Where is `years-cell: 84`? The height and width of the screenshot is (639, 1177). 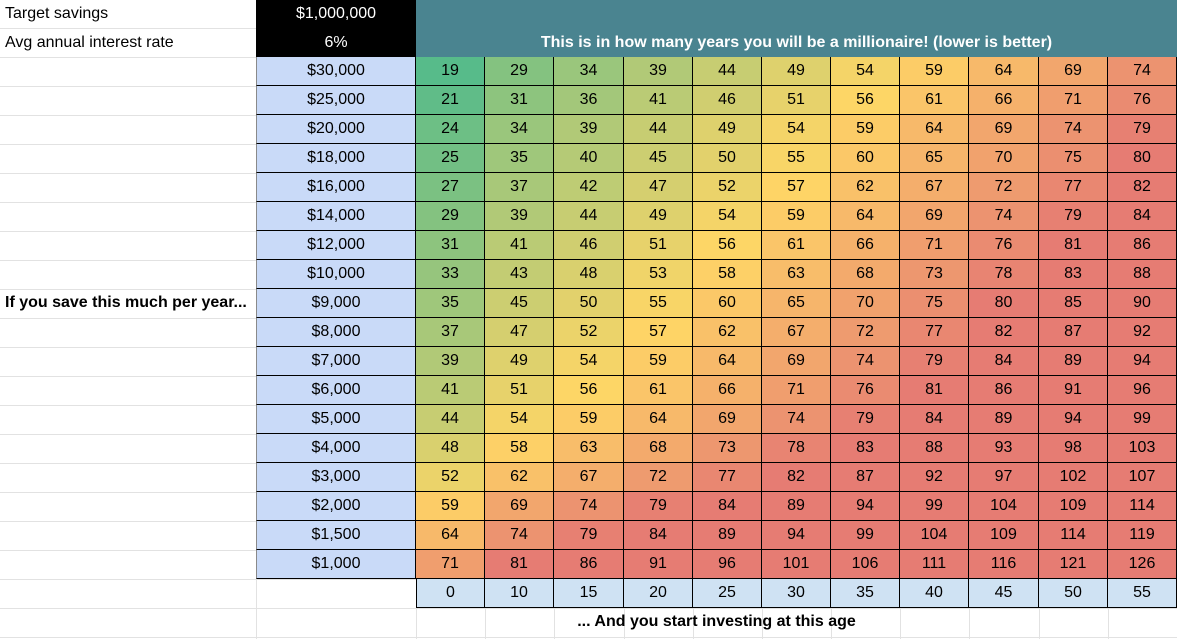
years-cell: 84 is located at coordinates (934, 419).